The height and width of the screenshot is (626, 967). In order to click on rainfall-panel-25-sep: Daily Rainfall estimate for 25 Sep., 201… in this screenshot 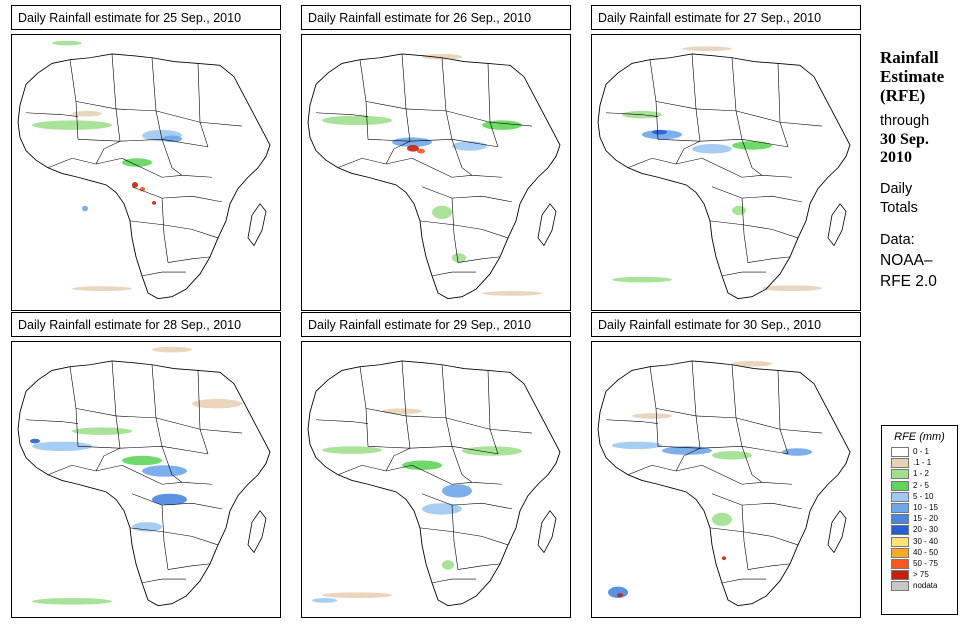, I will do `click(147, 158)`.